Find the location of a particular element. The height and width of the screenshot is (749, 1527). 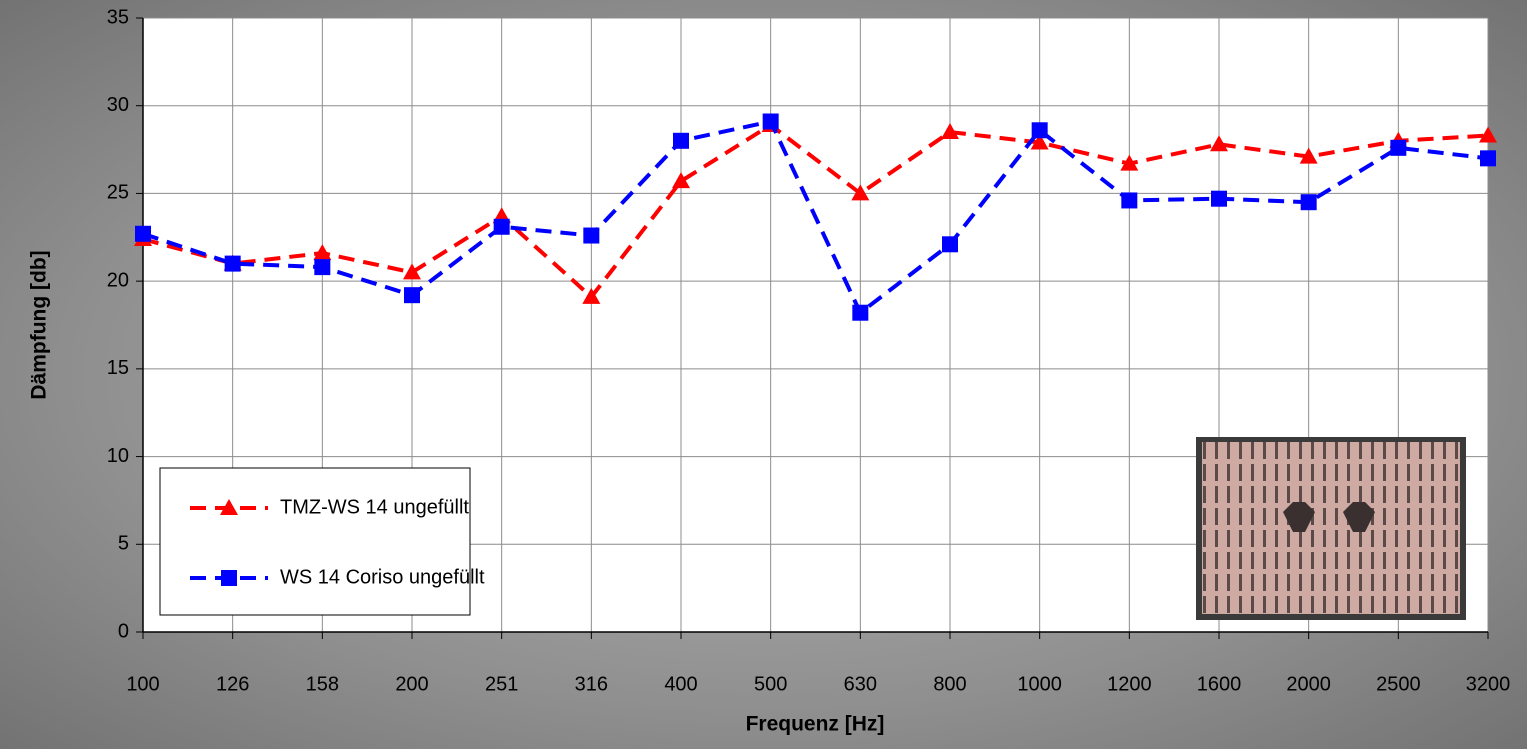

x-axis-title: Frequenz [Hz] is located at coordinates (815, 724).